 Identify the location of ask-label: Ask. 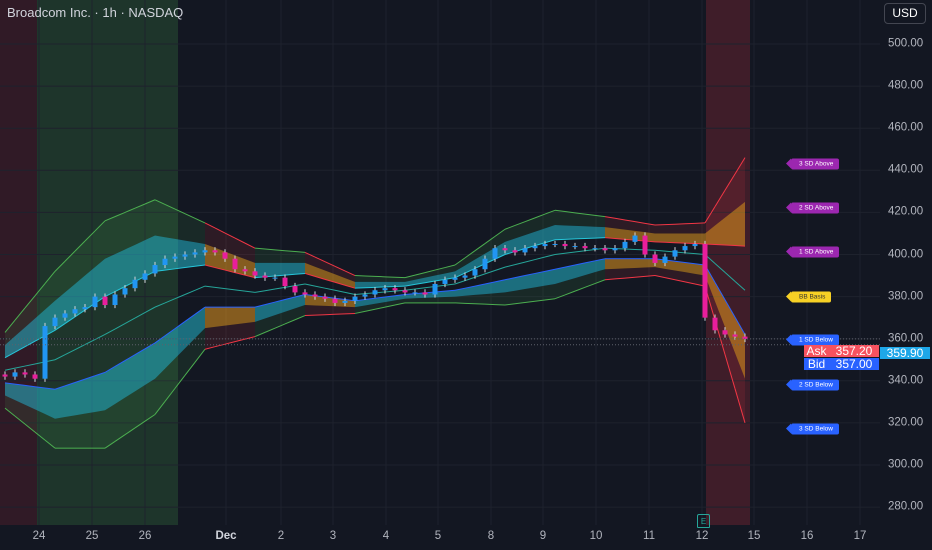
(816, 351).